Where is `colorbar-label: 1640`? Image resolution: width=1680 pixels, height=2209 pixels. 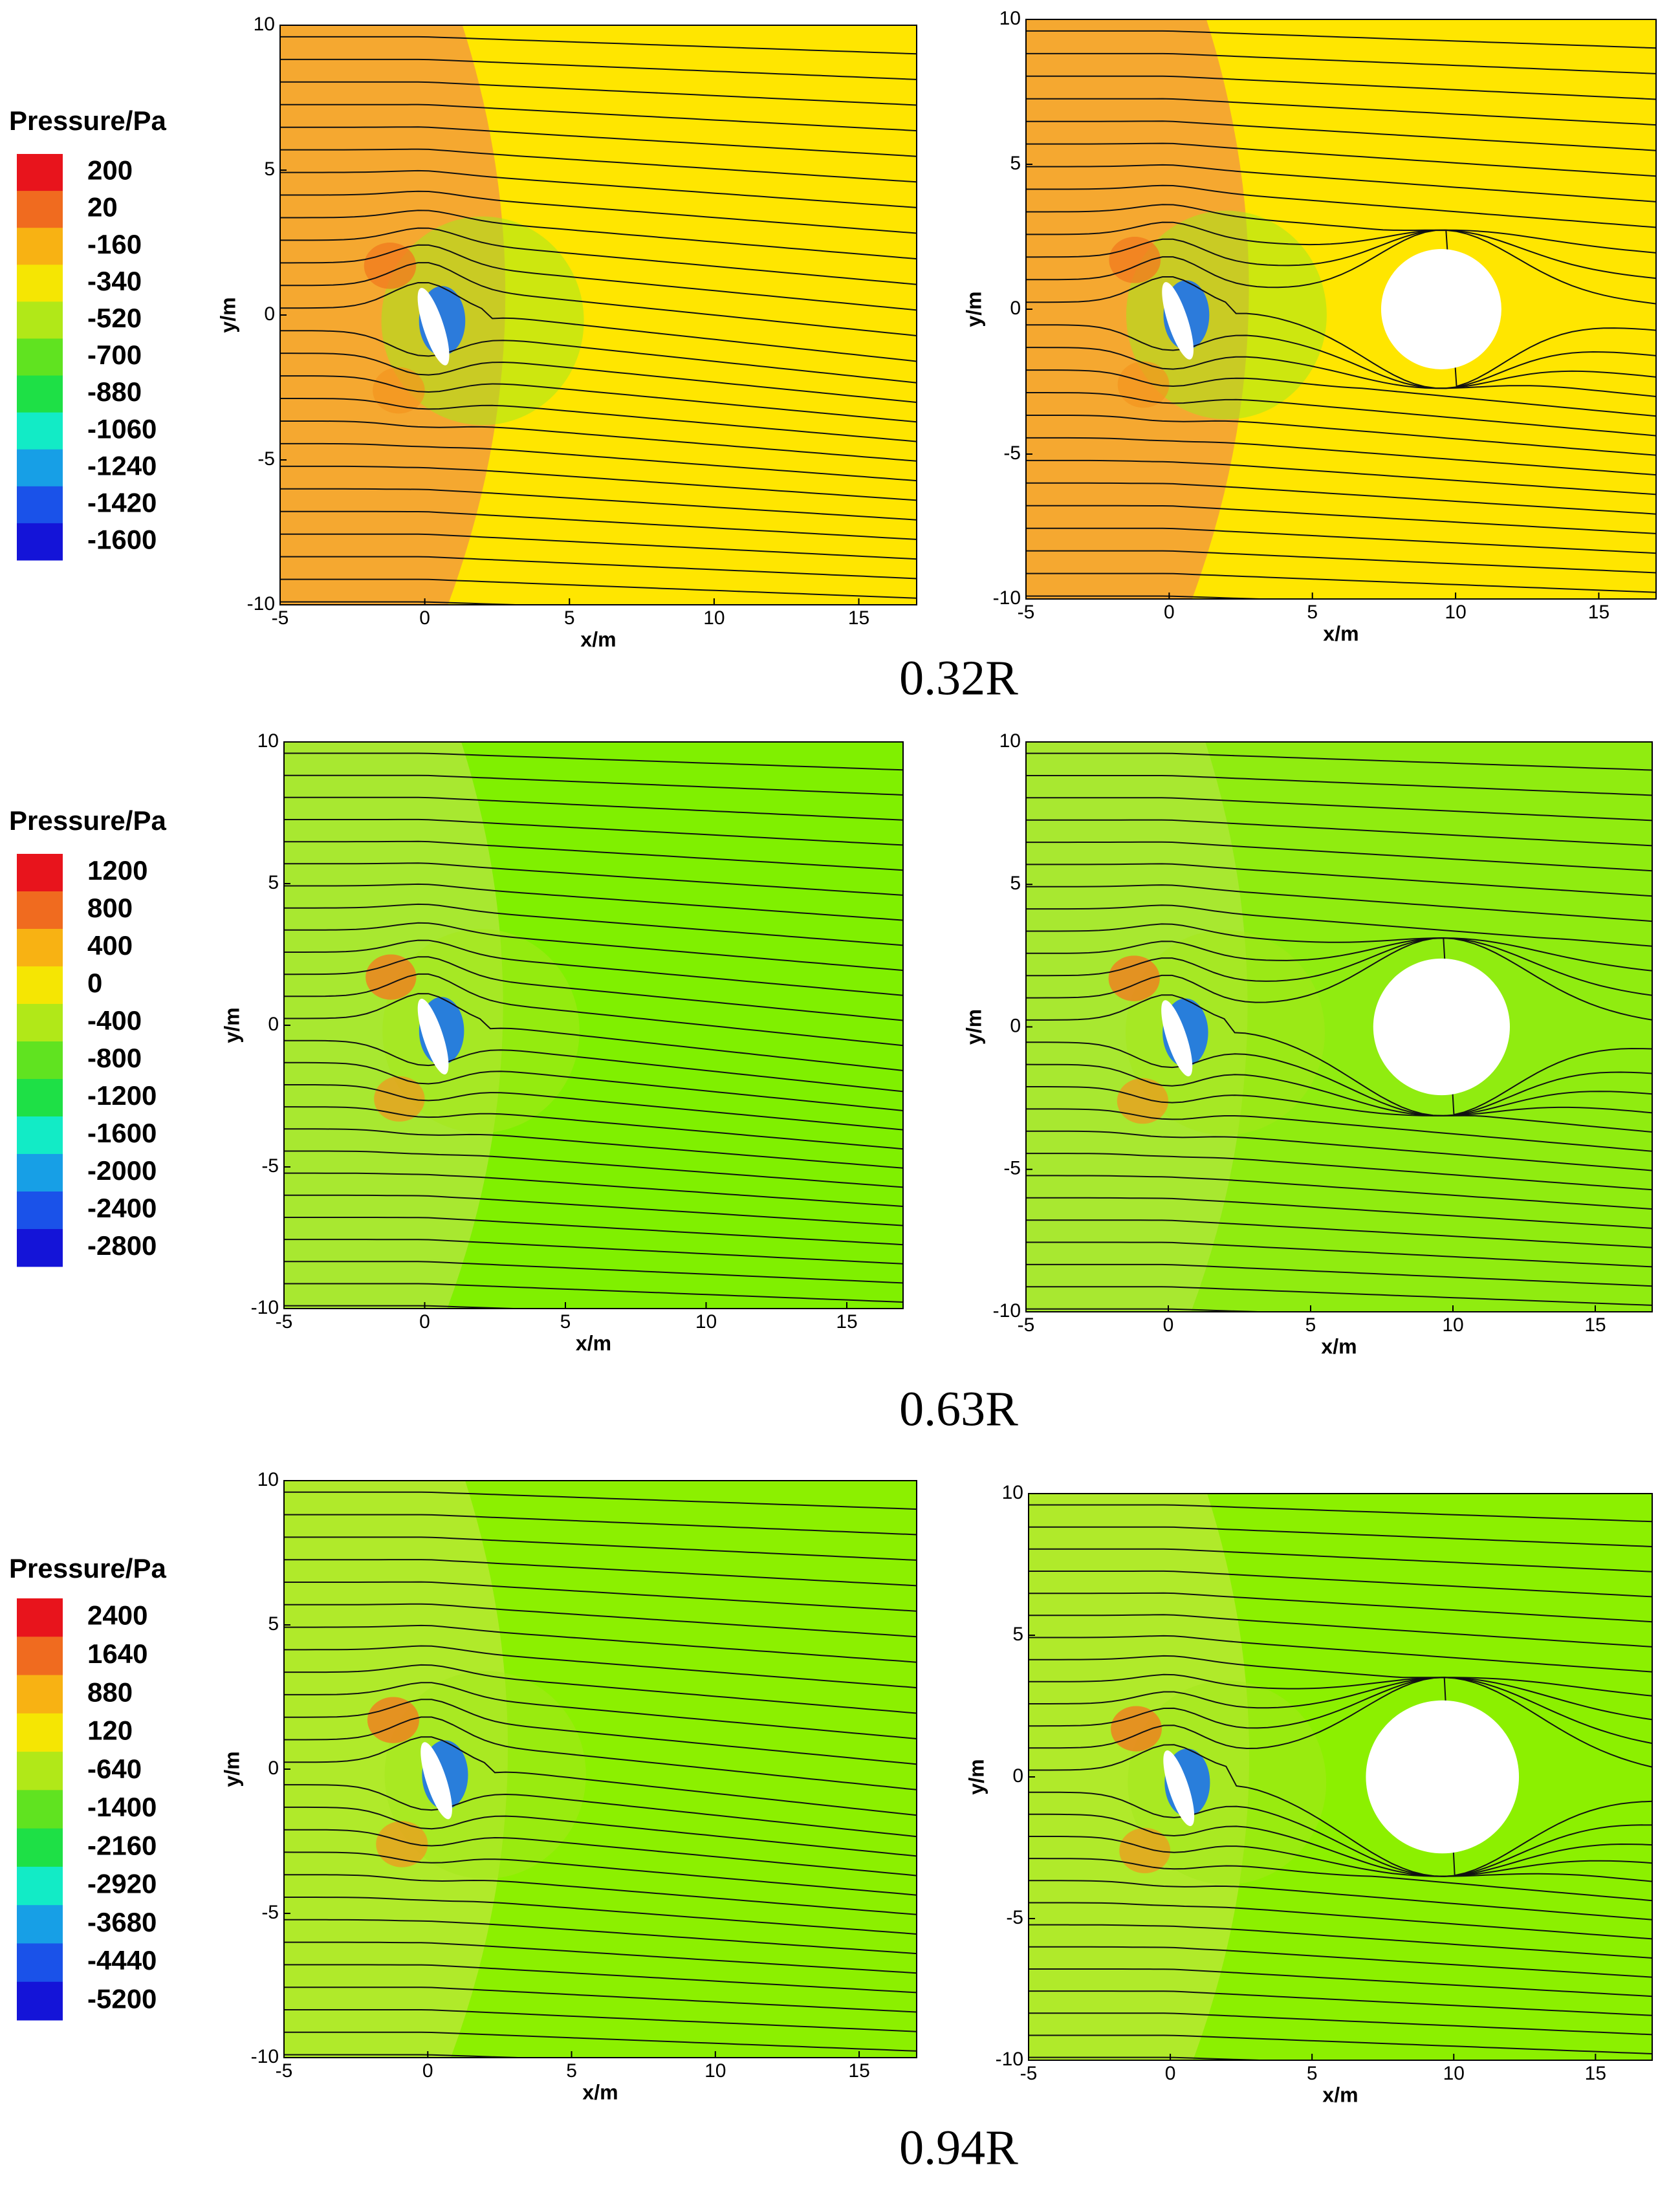
colorbar-label: 1640 is located at coordinates (117, 1653).